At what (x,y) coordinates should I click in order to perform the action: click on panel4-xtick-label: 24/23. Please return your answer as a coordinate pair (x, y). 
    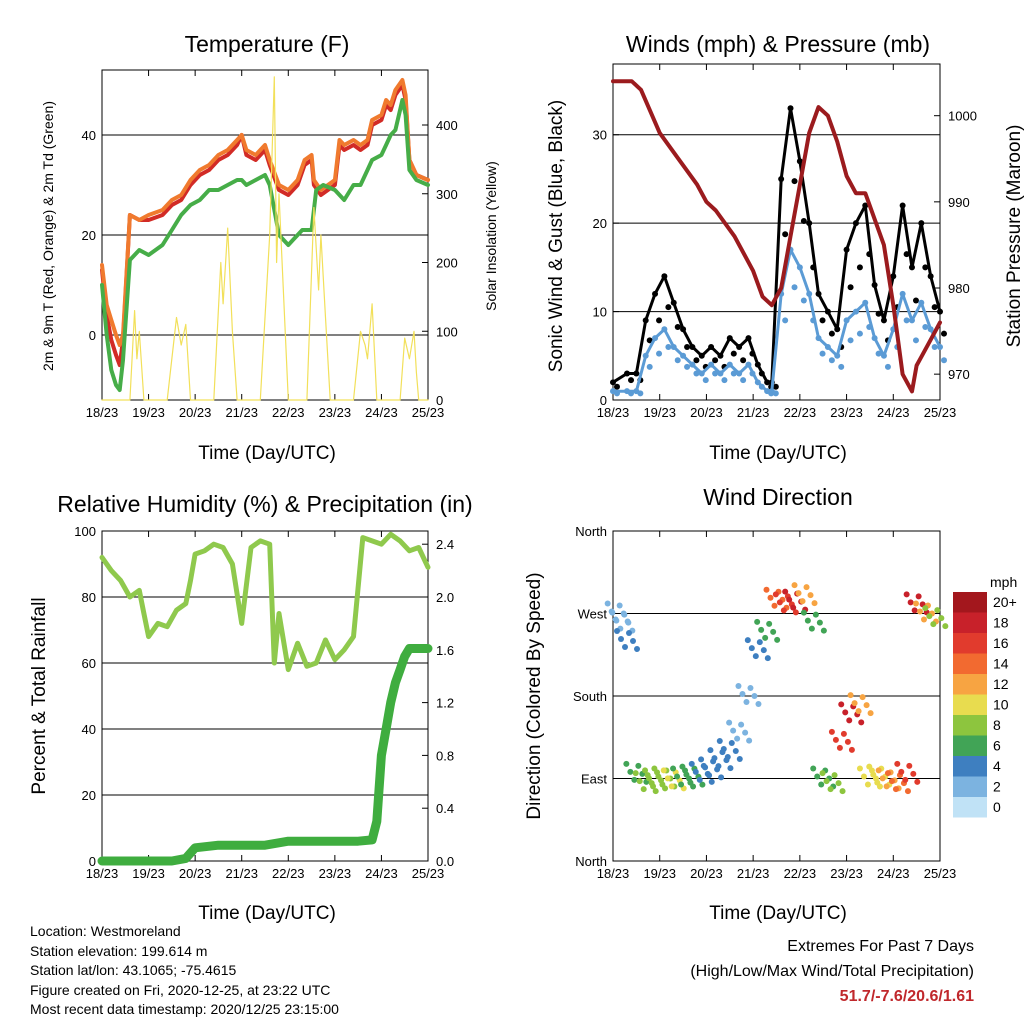
    Looking at the image, I should click on (893, 873).